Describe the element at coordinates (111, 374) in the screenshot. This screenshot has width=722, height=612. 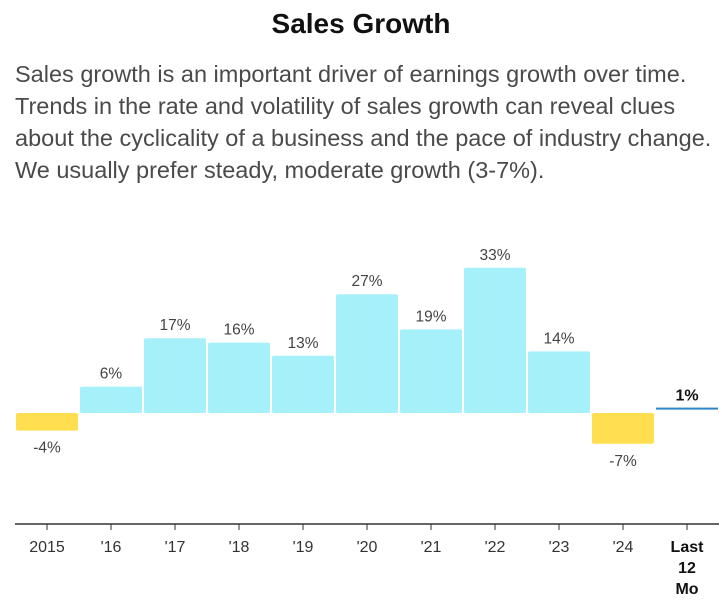
I see `data-label: 6%` at that location.